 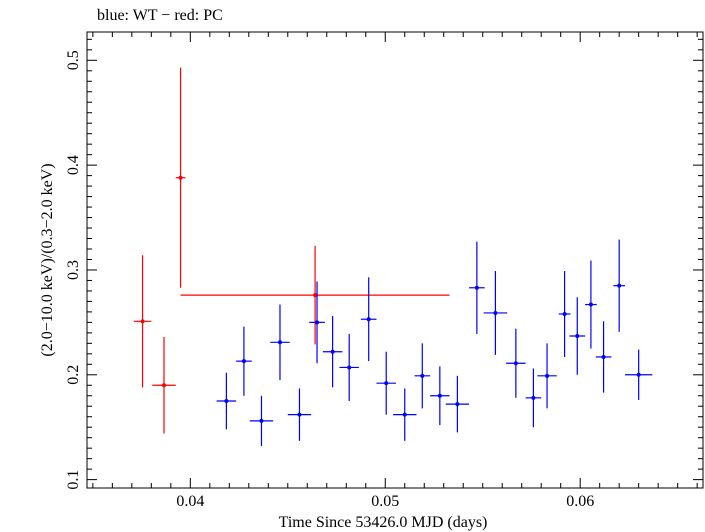 I want to click on x-tick-label: 0.05, so click(x=385, y=501).